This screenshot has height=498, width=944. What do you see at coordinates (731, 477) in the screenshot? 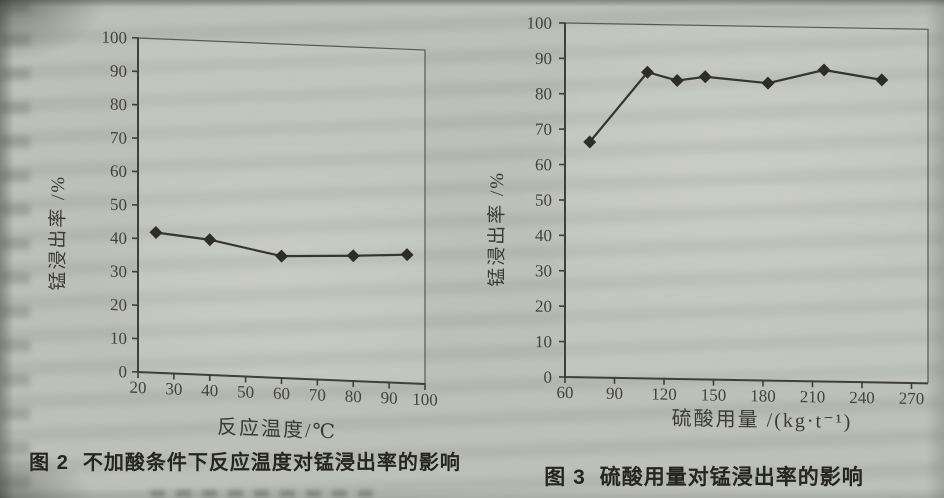
I see `figure3-caption-text: 硫酸用量对锰浸出率的影响` at bounding box center [731, 477].